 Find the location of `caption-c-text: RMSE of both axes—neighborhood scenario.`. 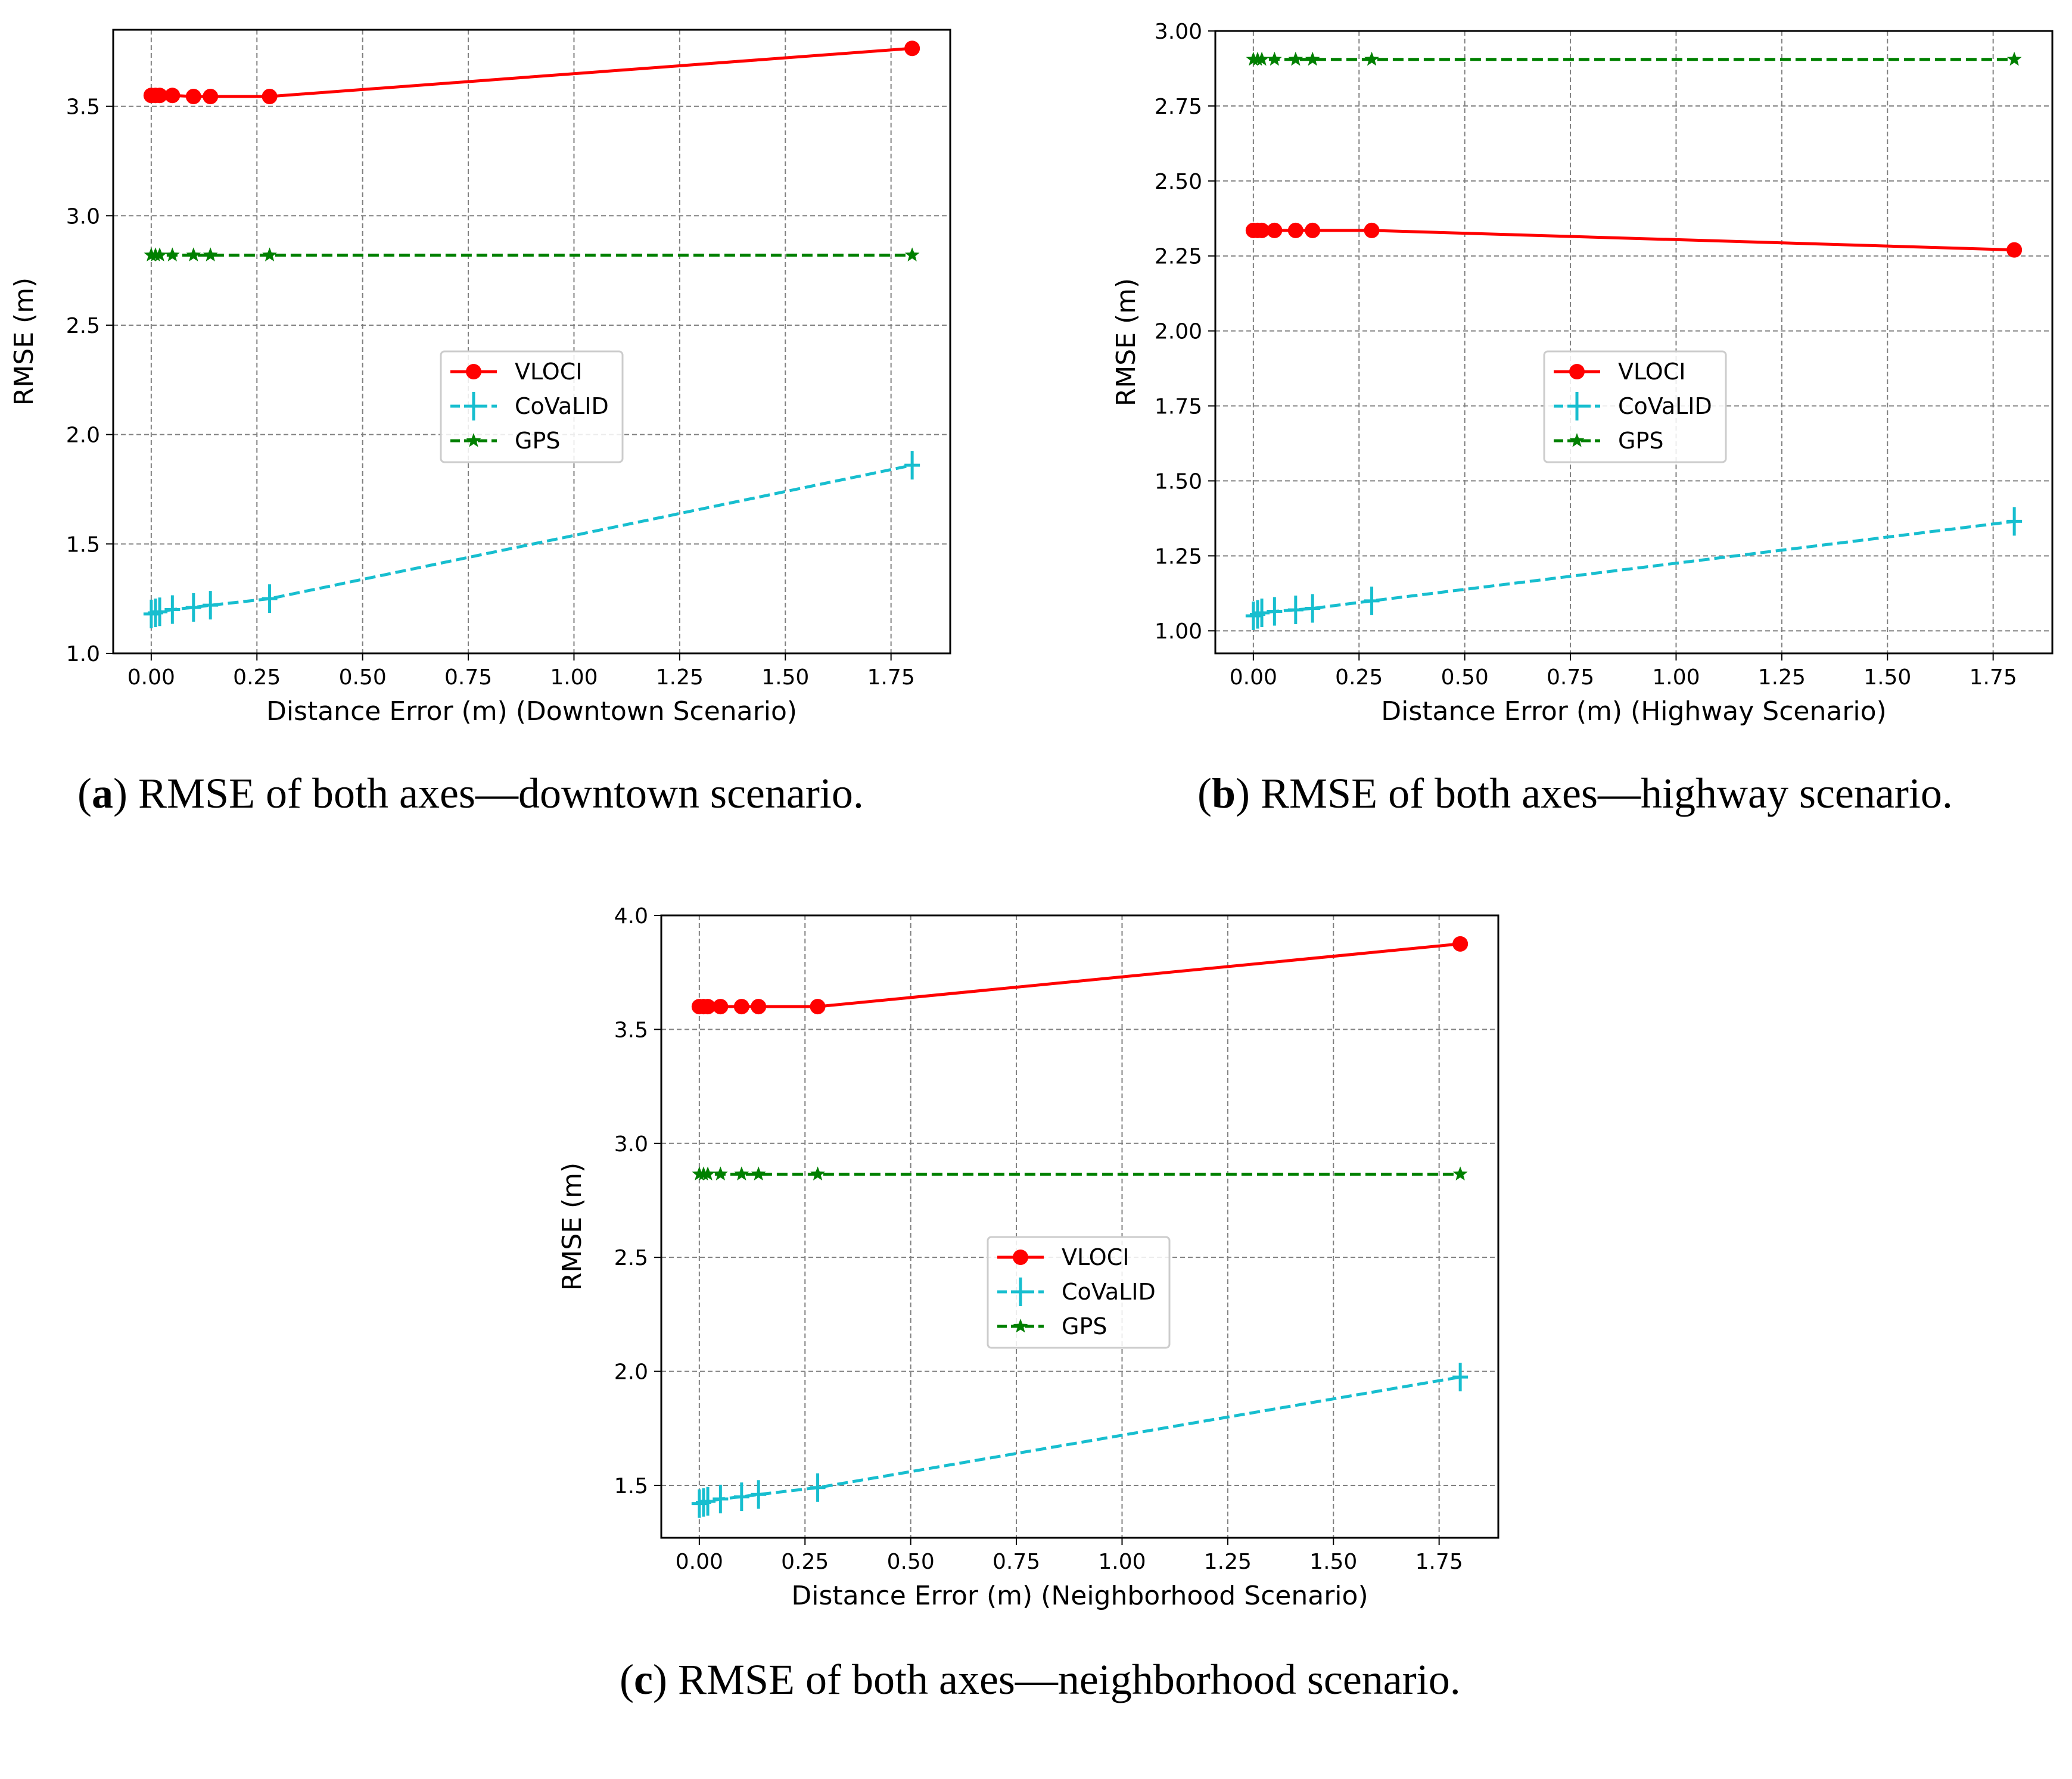

caption-c-text: RMSE of both axes—neighborhood scenario. is located at coordinates (1069, 1680).